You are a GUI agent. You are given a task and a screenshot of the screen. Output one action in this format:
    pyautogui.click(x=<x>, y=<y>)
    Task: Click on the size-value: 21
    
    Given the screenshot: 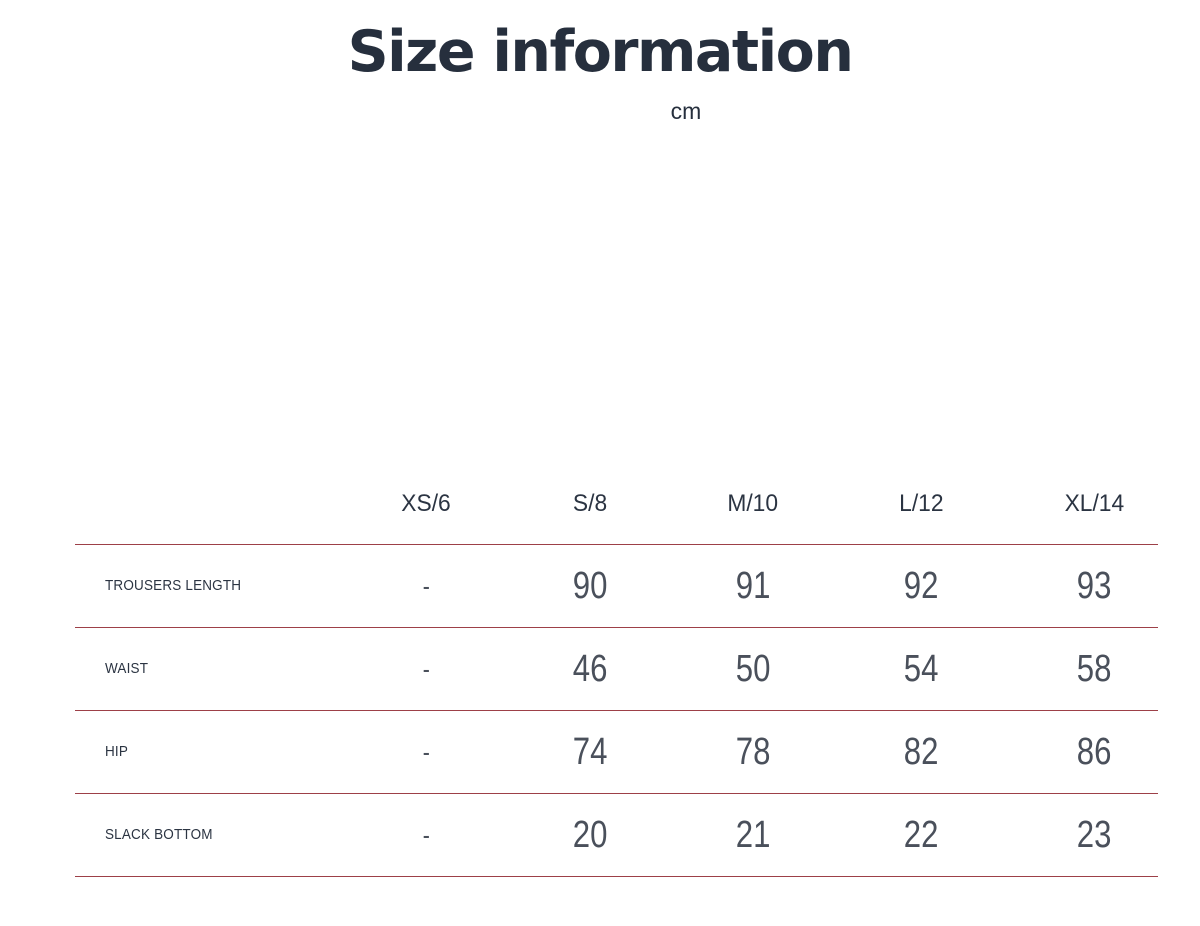 What is the action you would take?
    pyautogui.click(x=753, y=835)
    